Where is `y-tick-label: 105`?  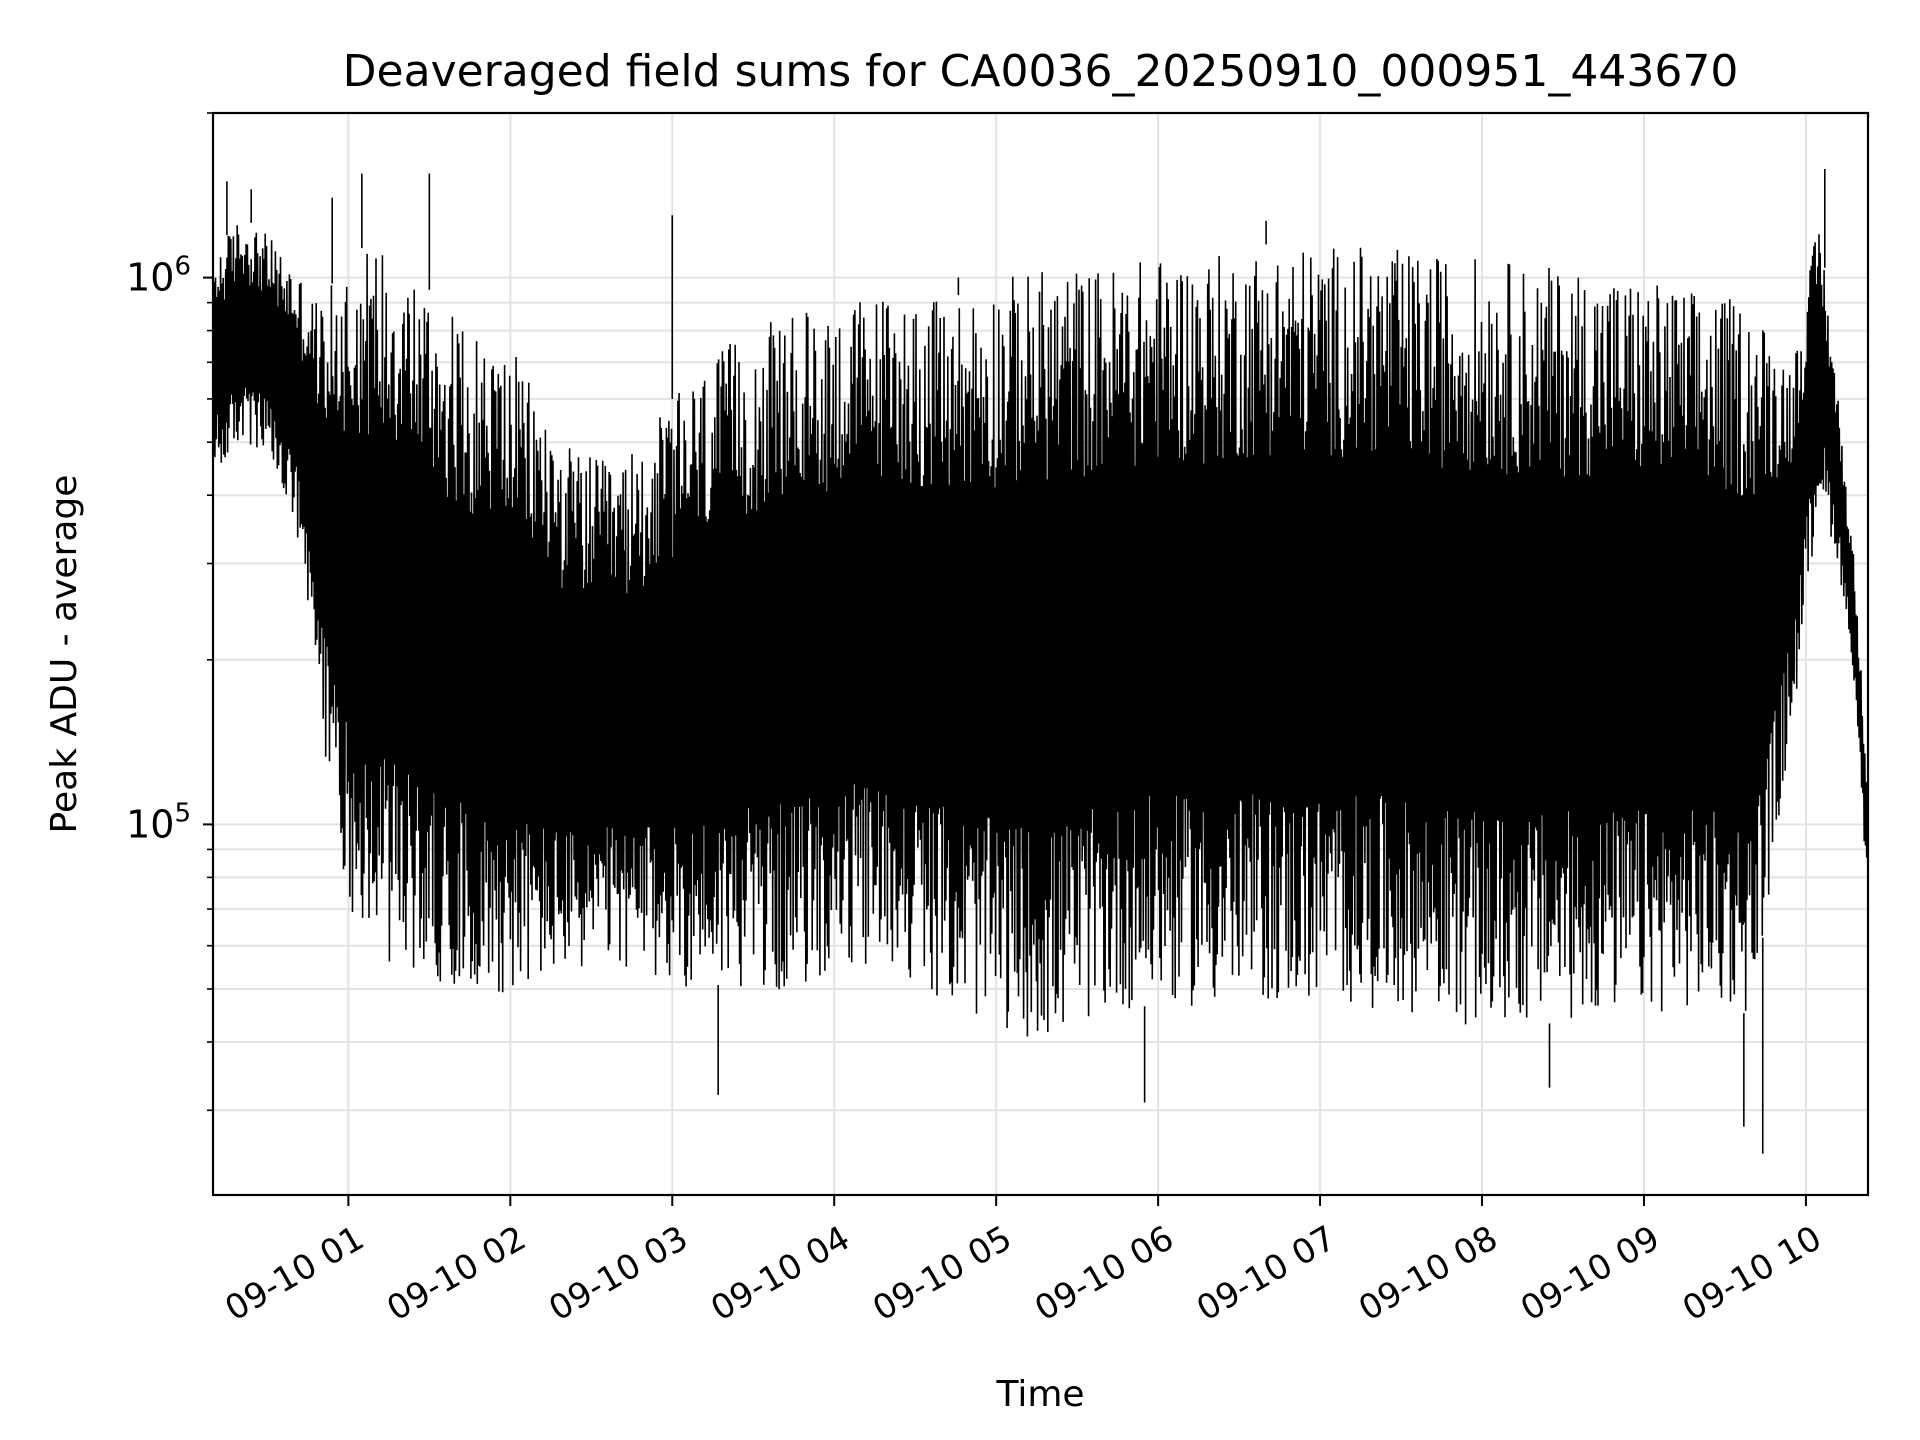 y-tick-label: 105 is located at coordinates (158, 822).